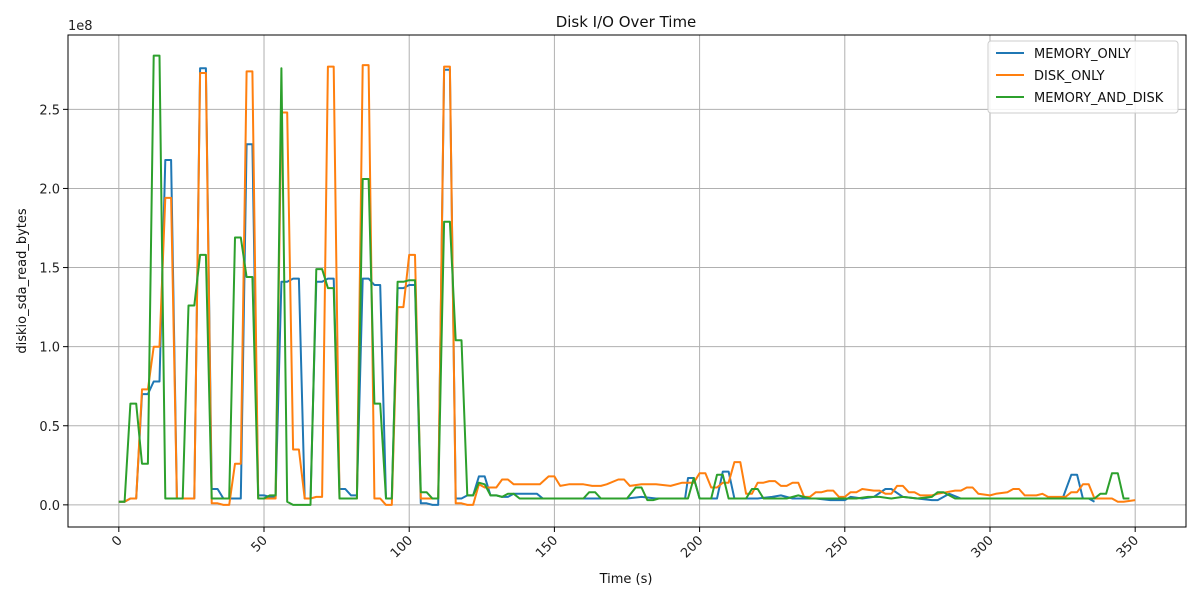  I want to click on y-tick-label: 0.0, so click(49, 506).